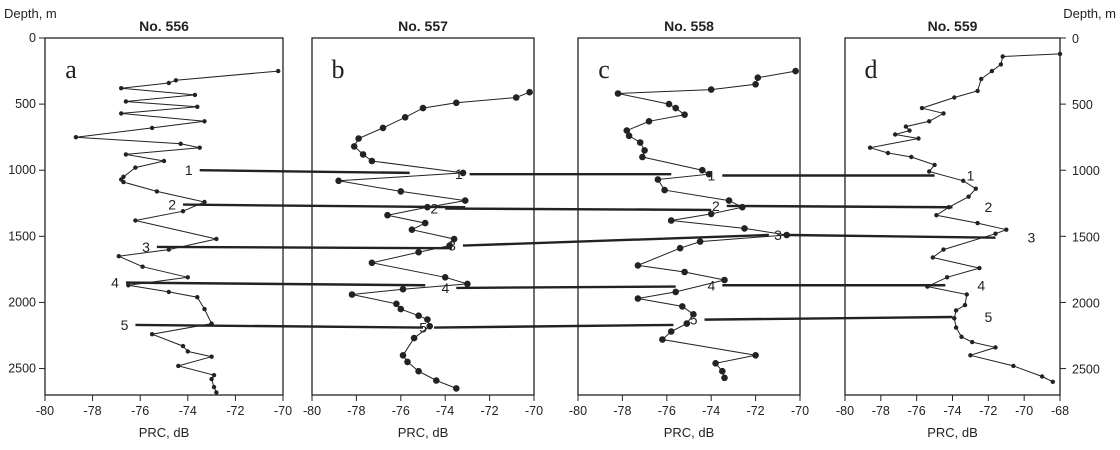 This screenshot has width=1120, height=450. I want to click on x-tick-label-b: -80, so click(312, 411).